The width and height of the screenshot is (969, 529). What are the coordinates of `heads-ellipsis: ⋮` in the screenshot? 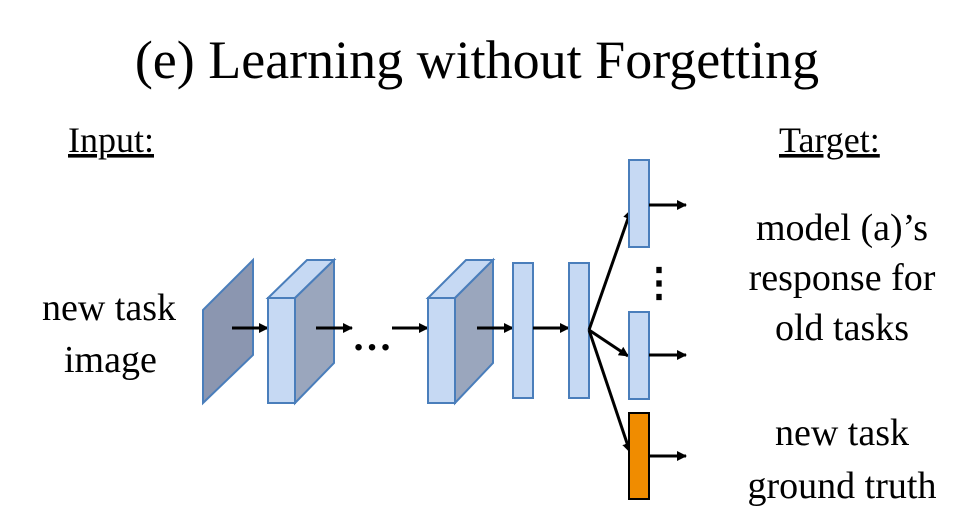 It's located at (659, 282).